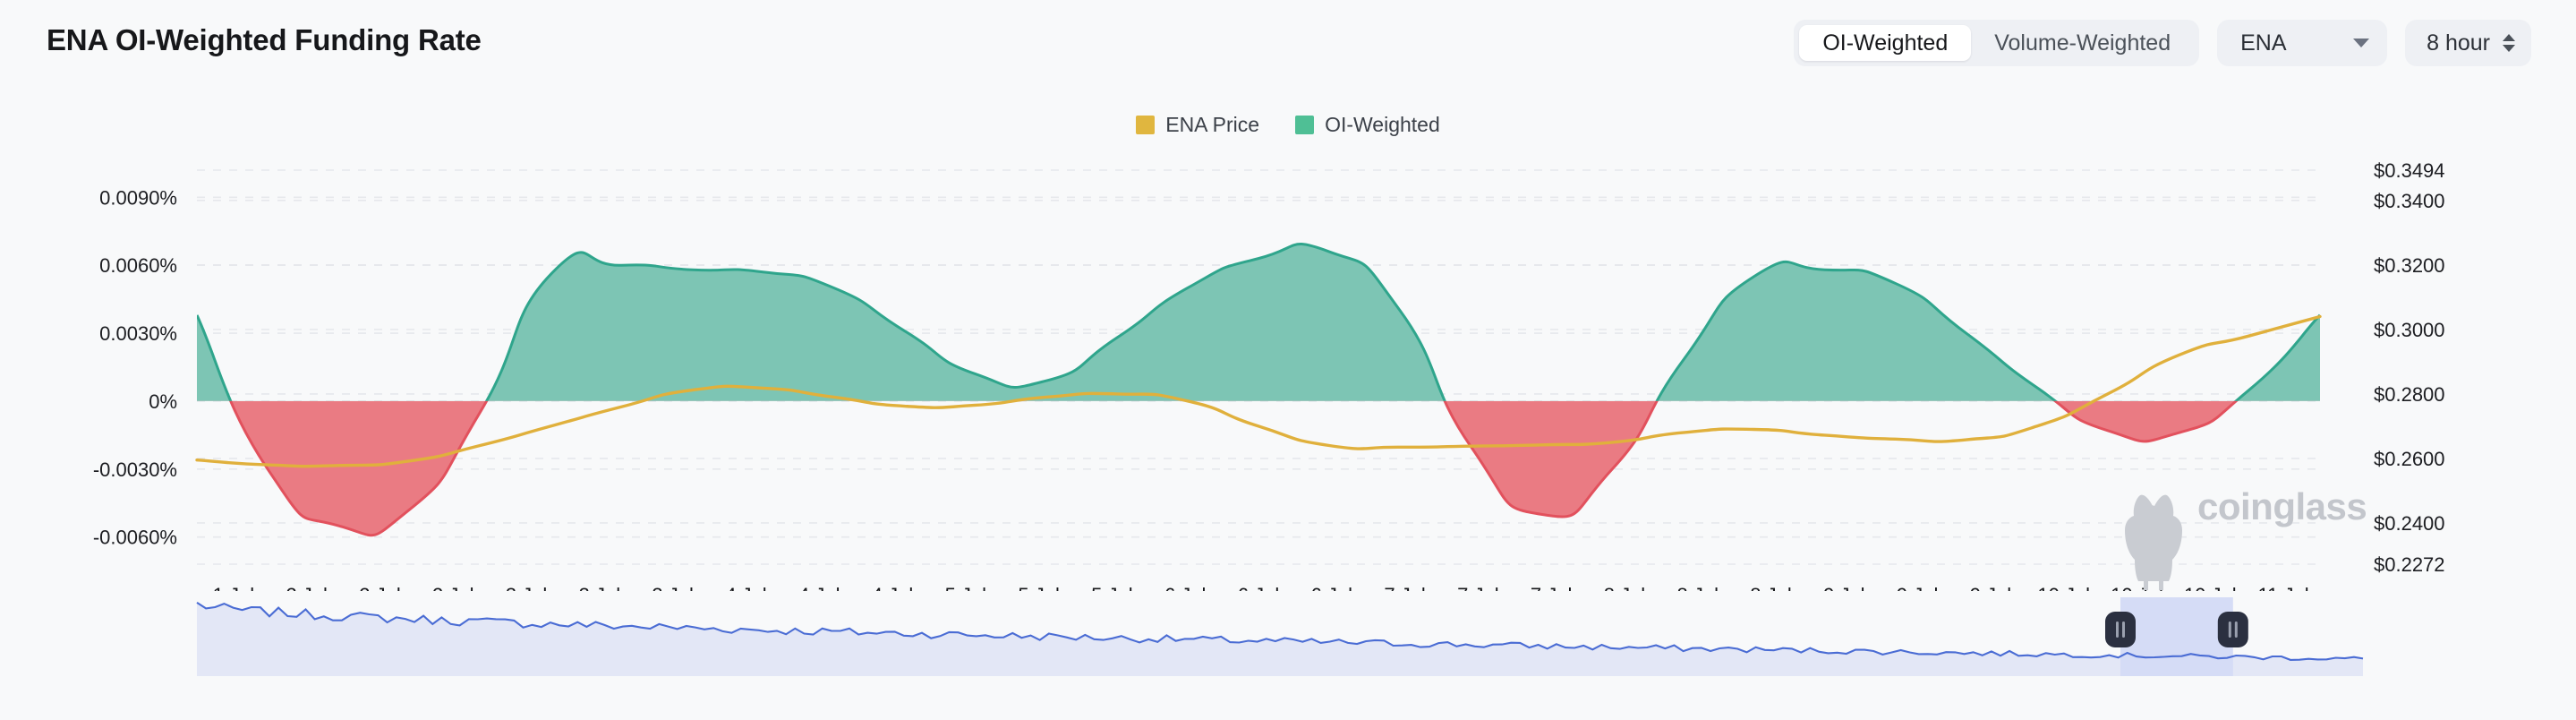 Image resolution: width=2576 pixels, height=720 pixels. I want to click on legend-label: OI-Weighted, so click(1382, 125).